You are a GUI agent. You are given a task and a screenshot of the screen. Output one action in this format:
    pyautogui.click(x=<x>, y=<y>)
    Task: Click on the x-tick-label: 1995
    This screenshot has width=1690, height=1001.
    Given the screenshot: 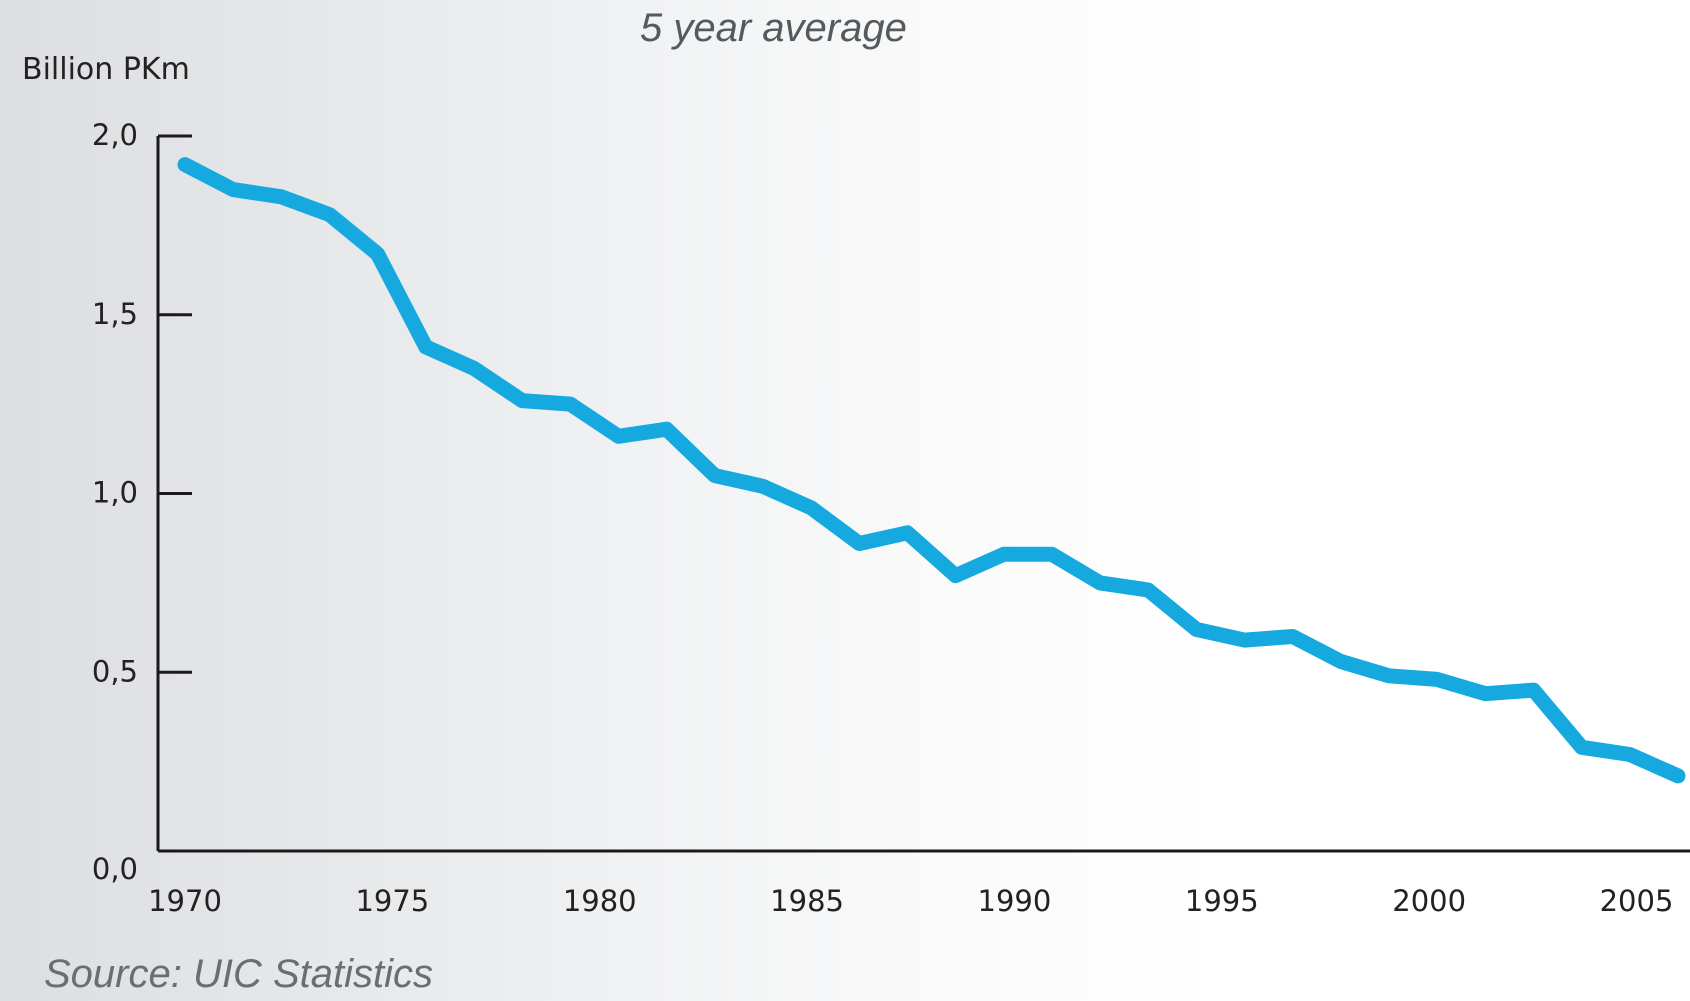 What is the action you would take?
    pyautogui.click(x=1222, y=901)
    